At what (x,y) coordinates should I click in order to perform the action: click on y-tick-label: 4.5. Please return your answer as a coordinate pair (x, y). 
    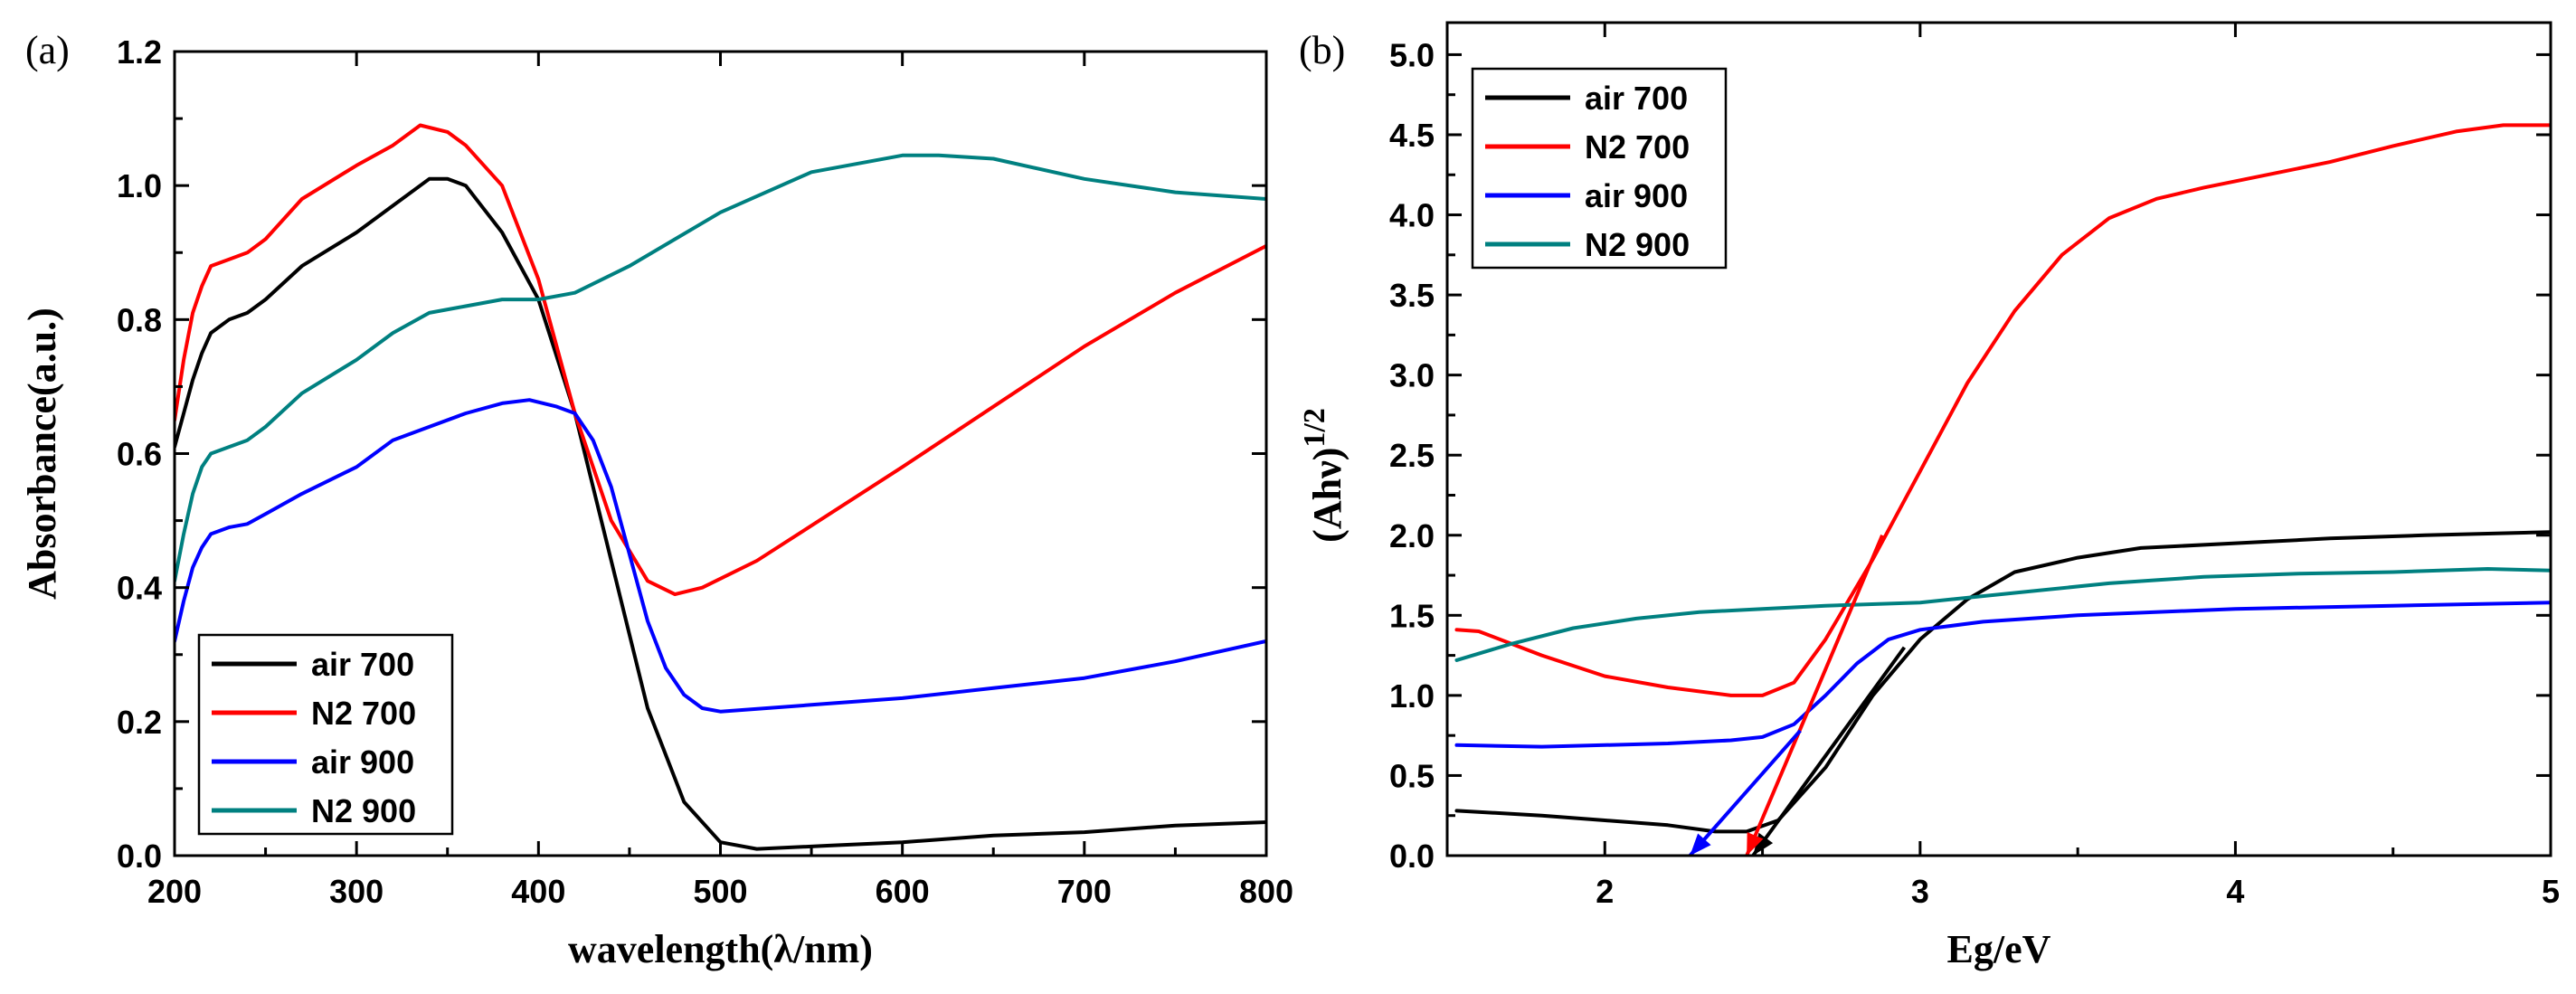
    Looking at the image, I should click on (1412, 135).